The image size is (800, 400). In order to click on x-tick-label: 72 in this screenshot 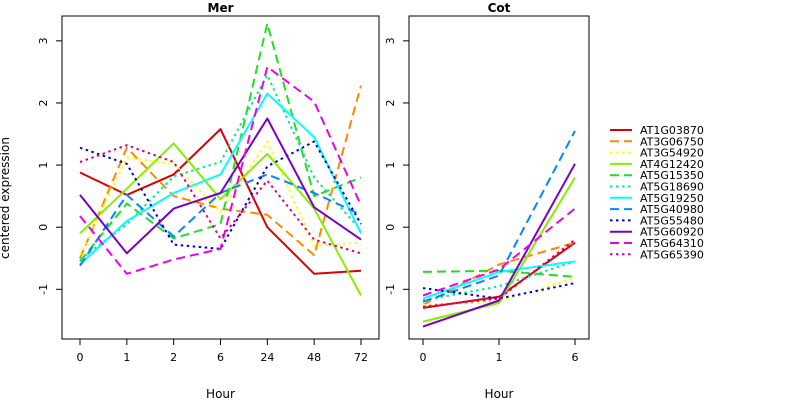, I will do `click(361, 357)`.